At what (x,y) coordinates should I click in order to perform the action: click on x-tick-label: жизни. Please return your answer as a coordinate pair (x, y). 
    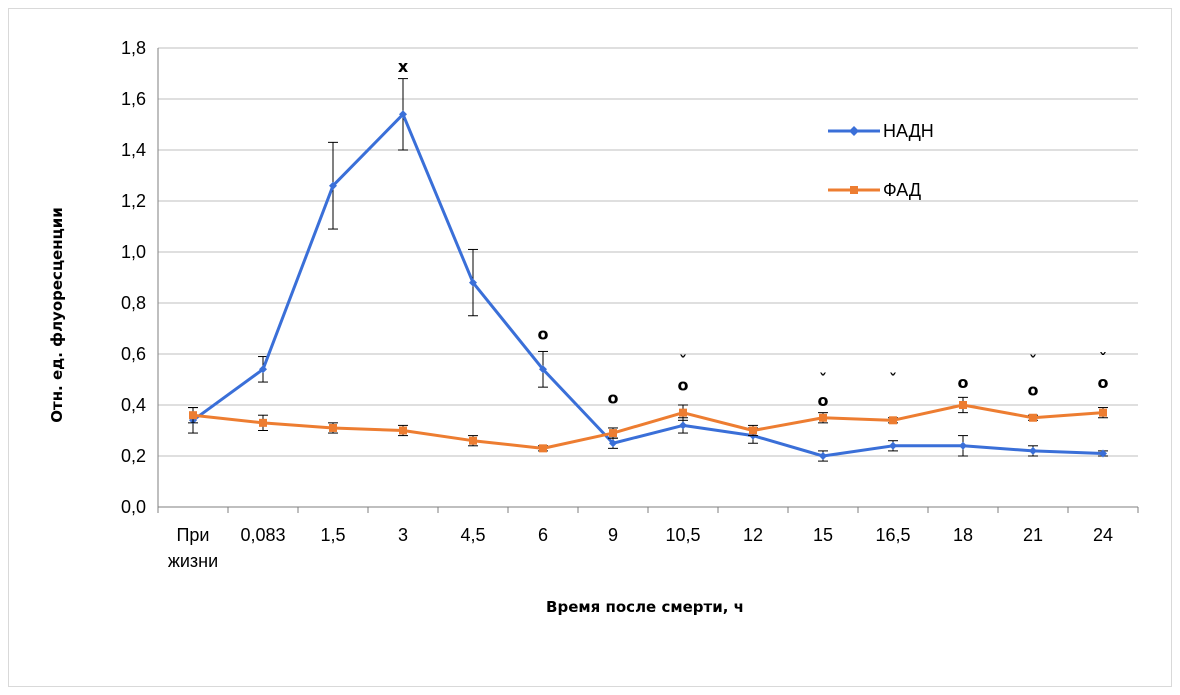
    Looking at the image, I should click on (193, 561).